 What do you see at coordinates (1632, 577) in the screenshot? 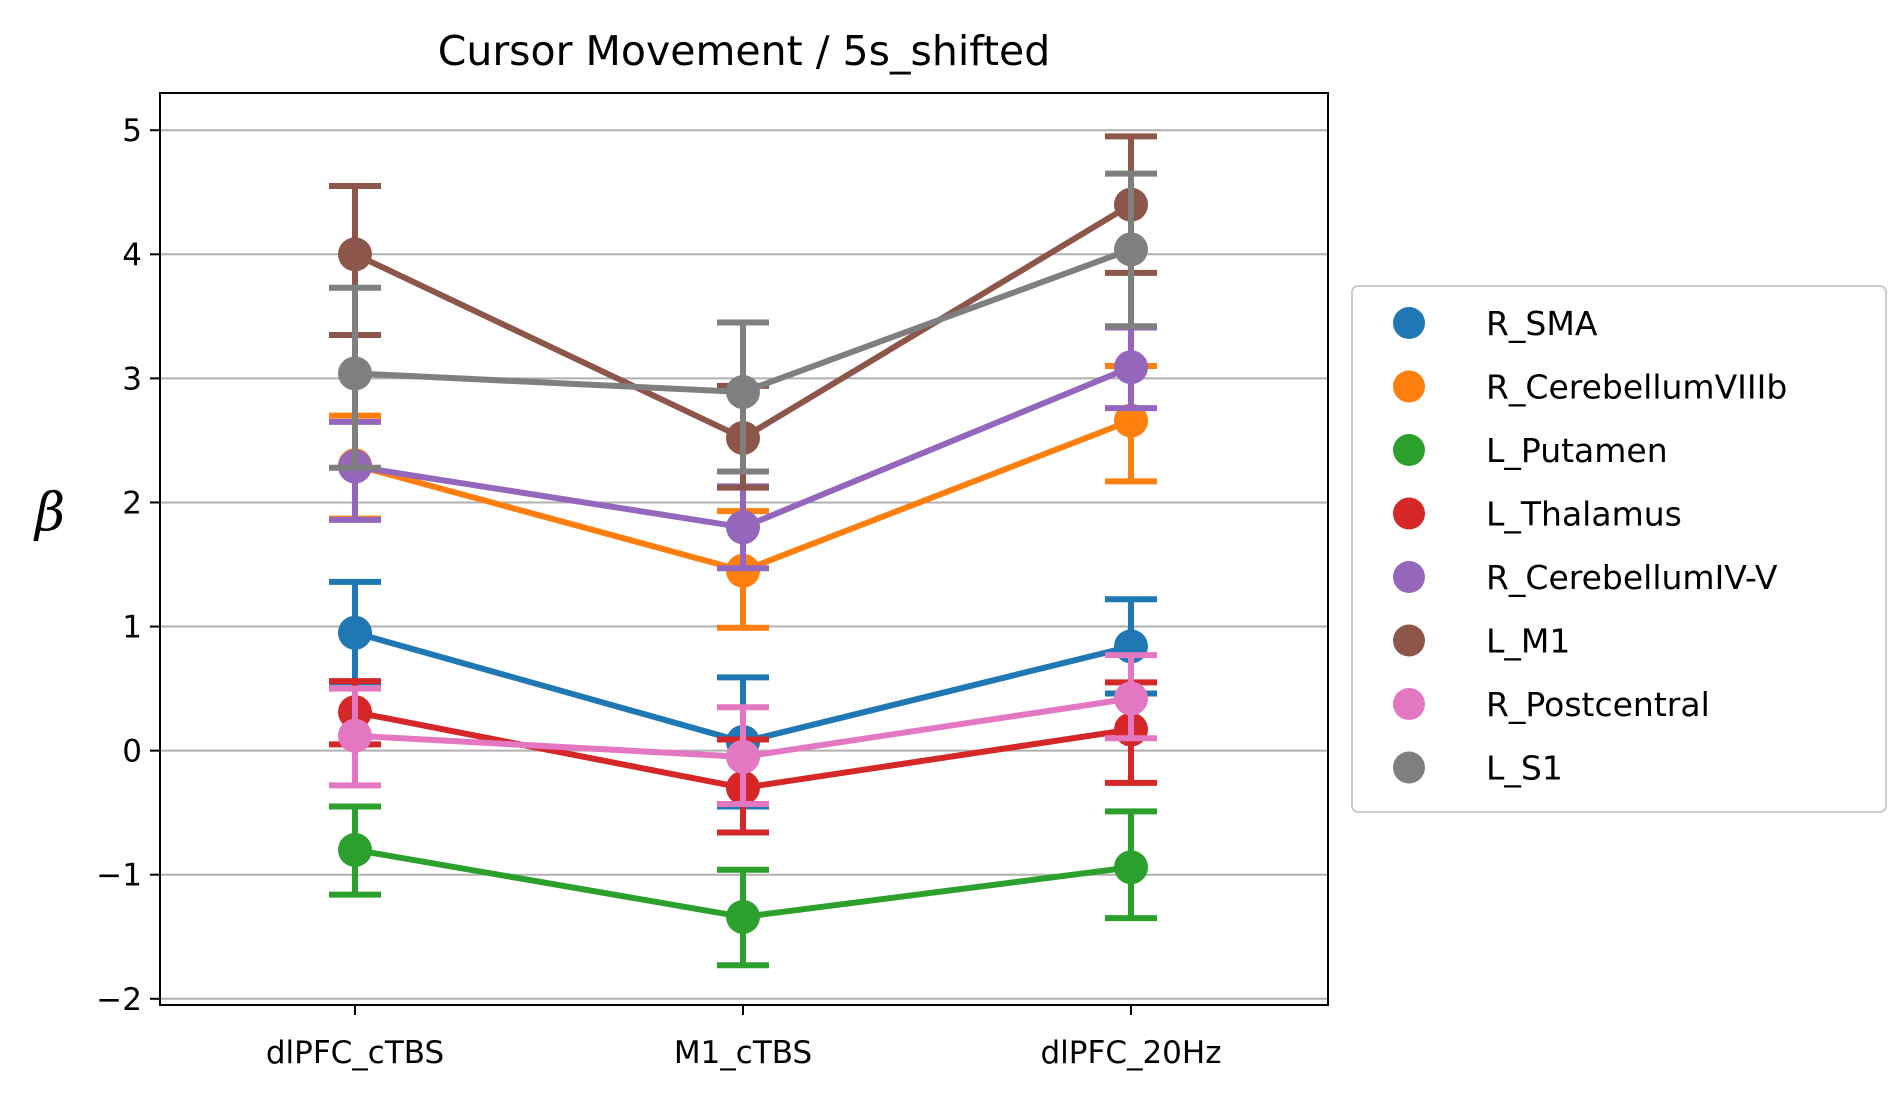
I see `legend-label: R_CerebellumIV-V` at bounding box center [1632, 577].